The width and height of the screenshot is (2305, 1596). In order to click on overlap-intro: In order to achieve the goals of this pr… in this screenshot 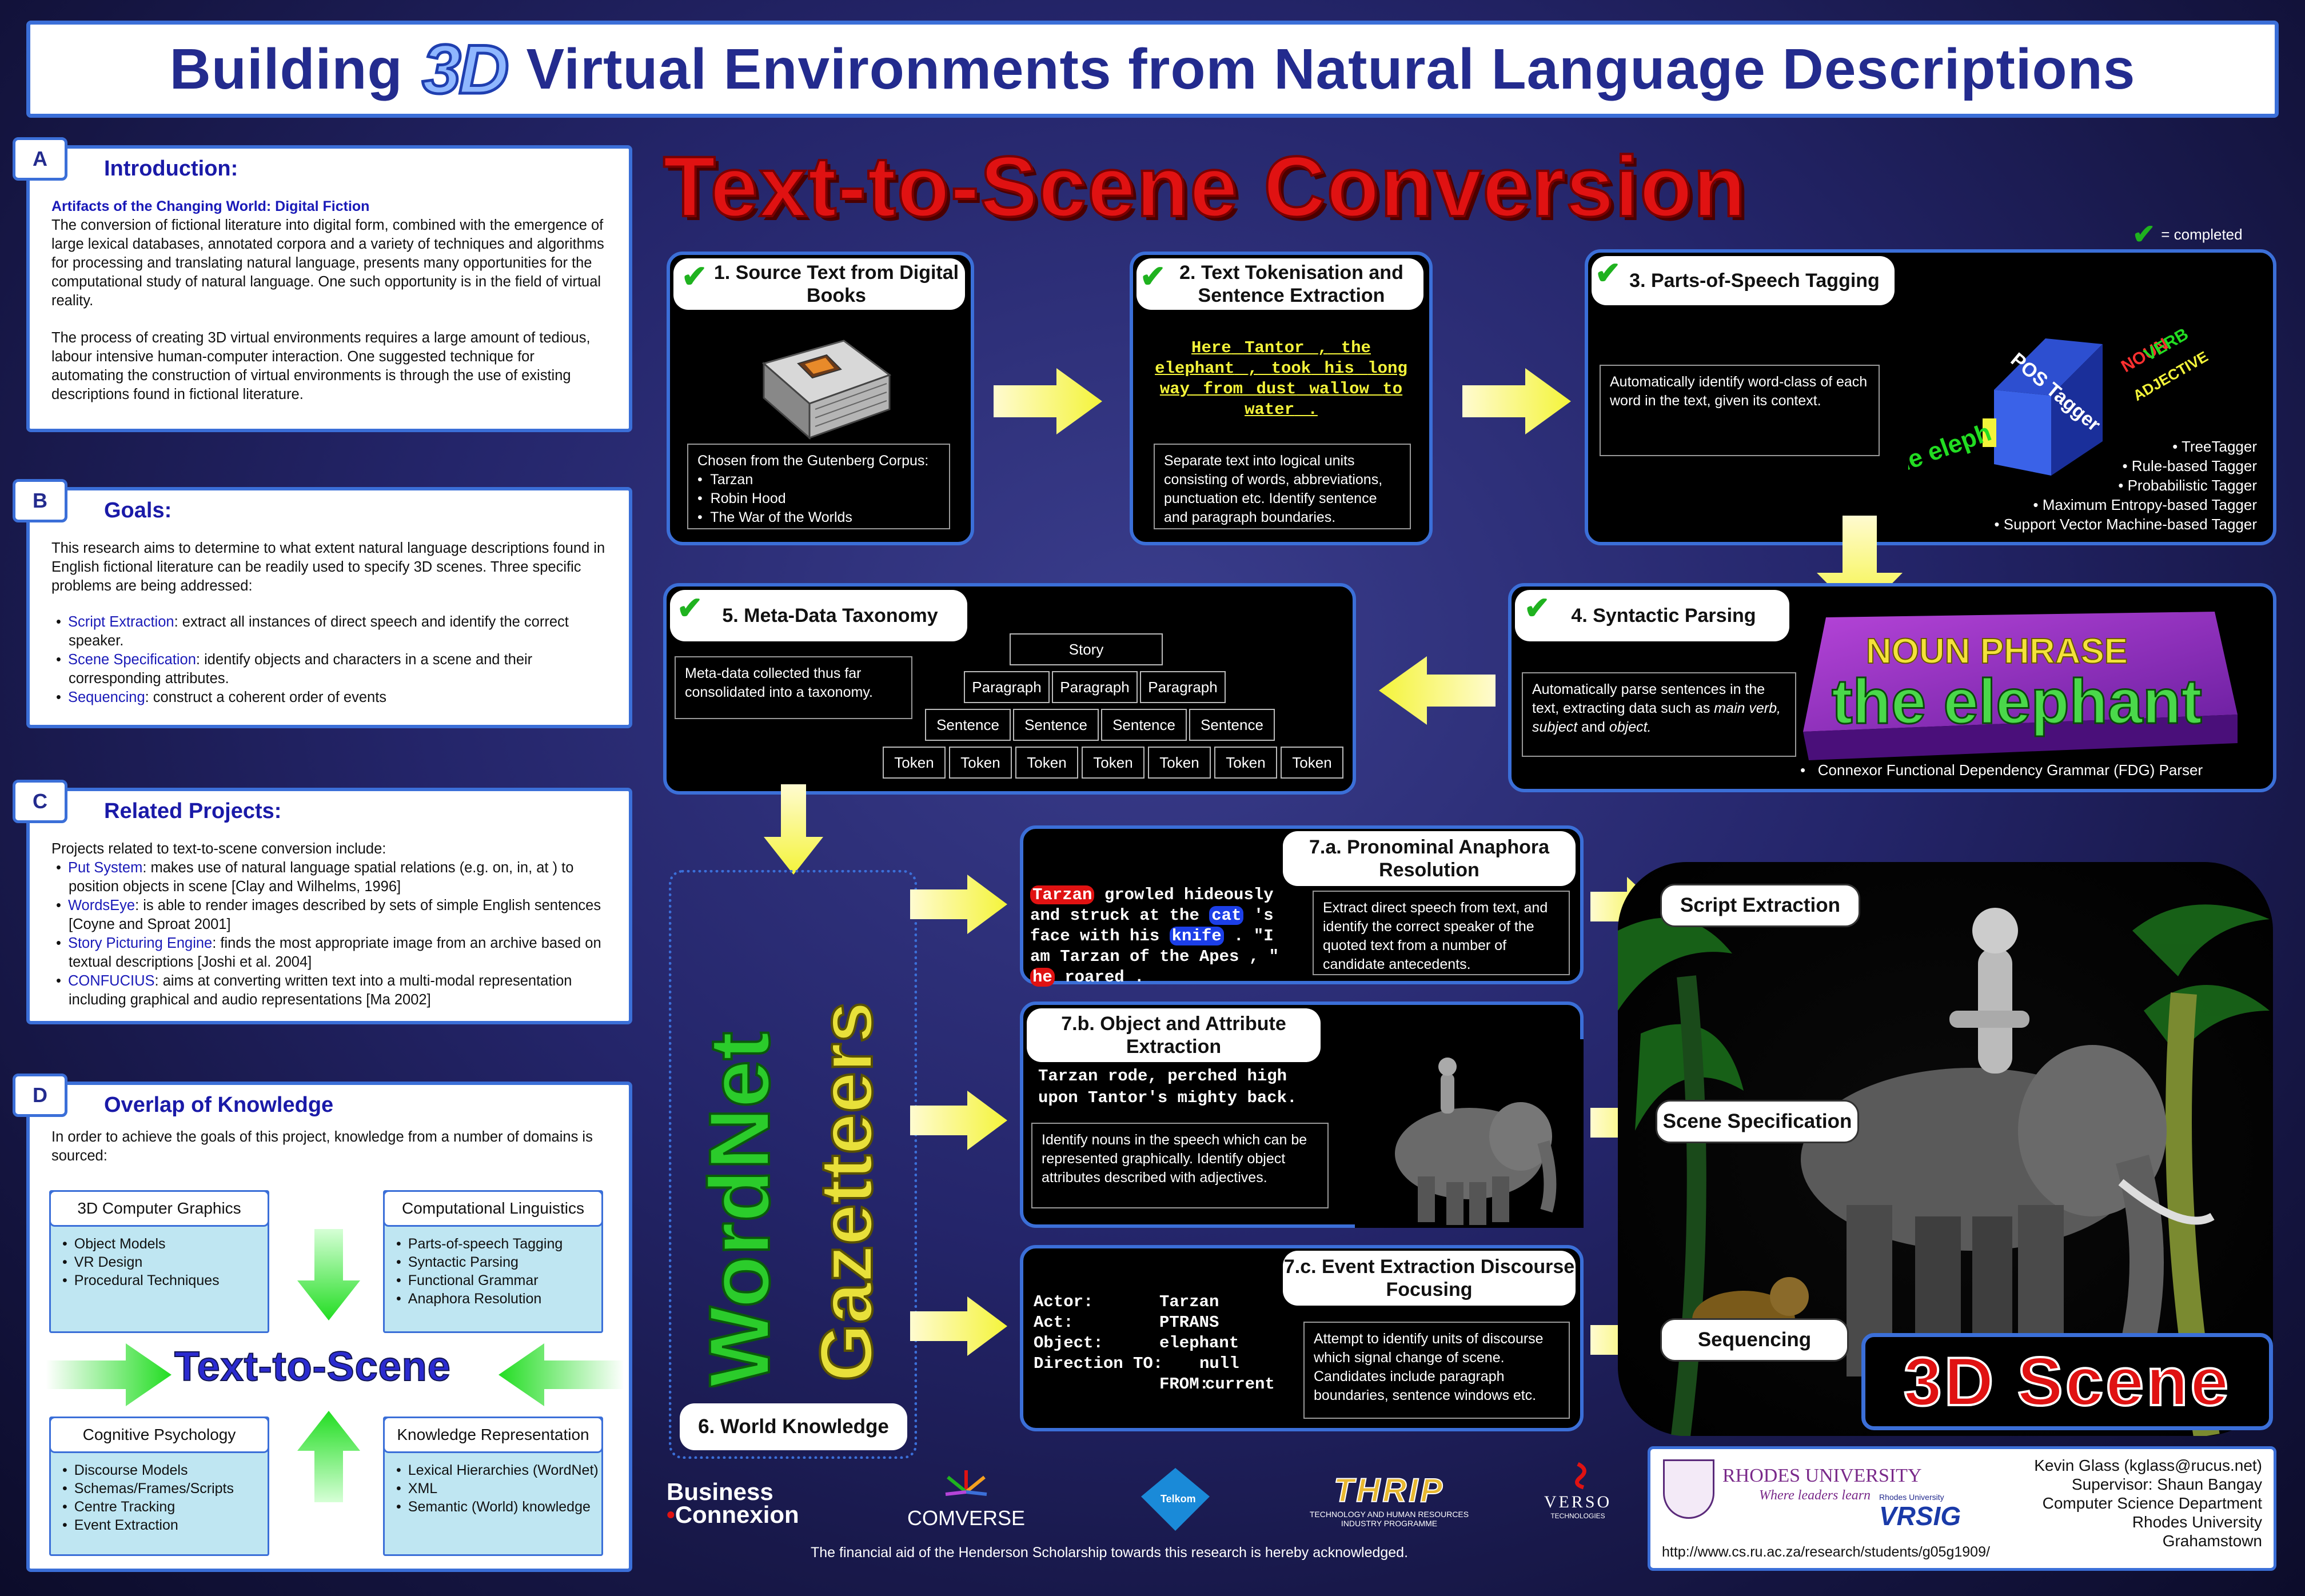, I will do `click(322, 1146)`.